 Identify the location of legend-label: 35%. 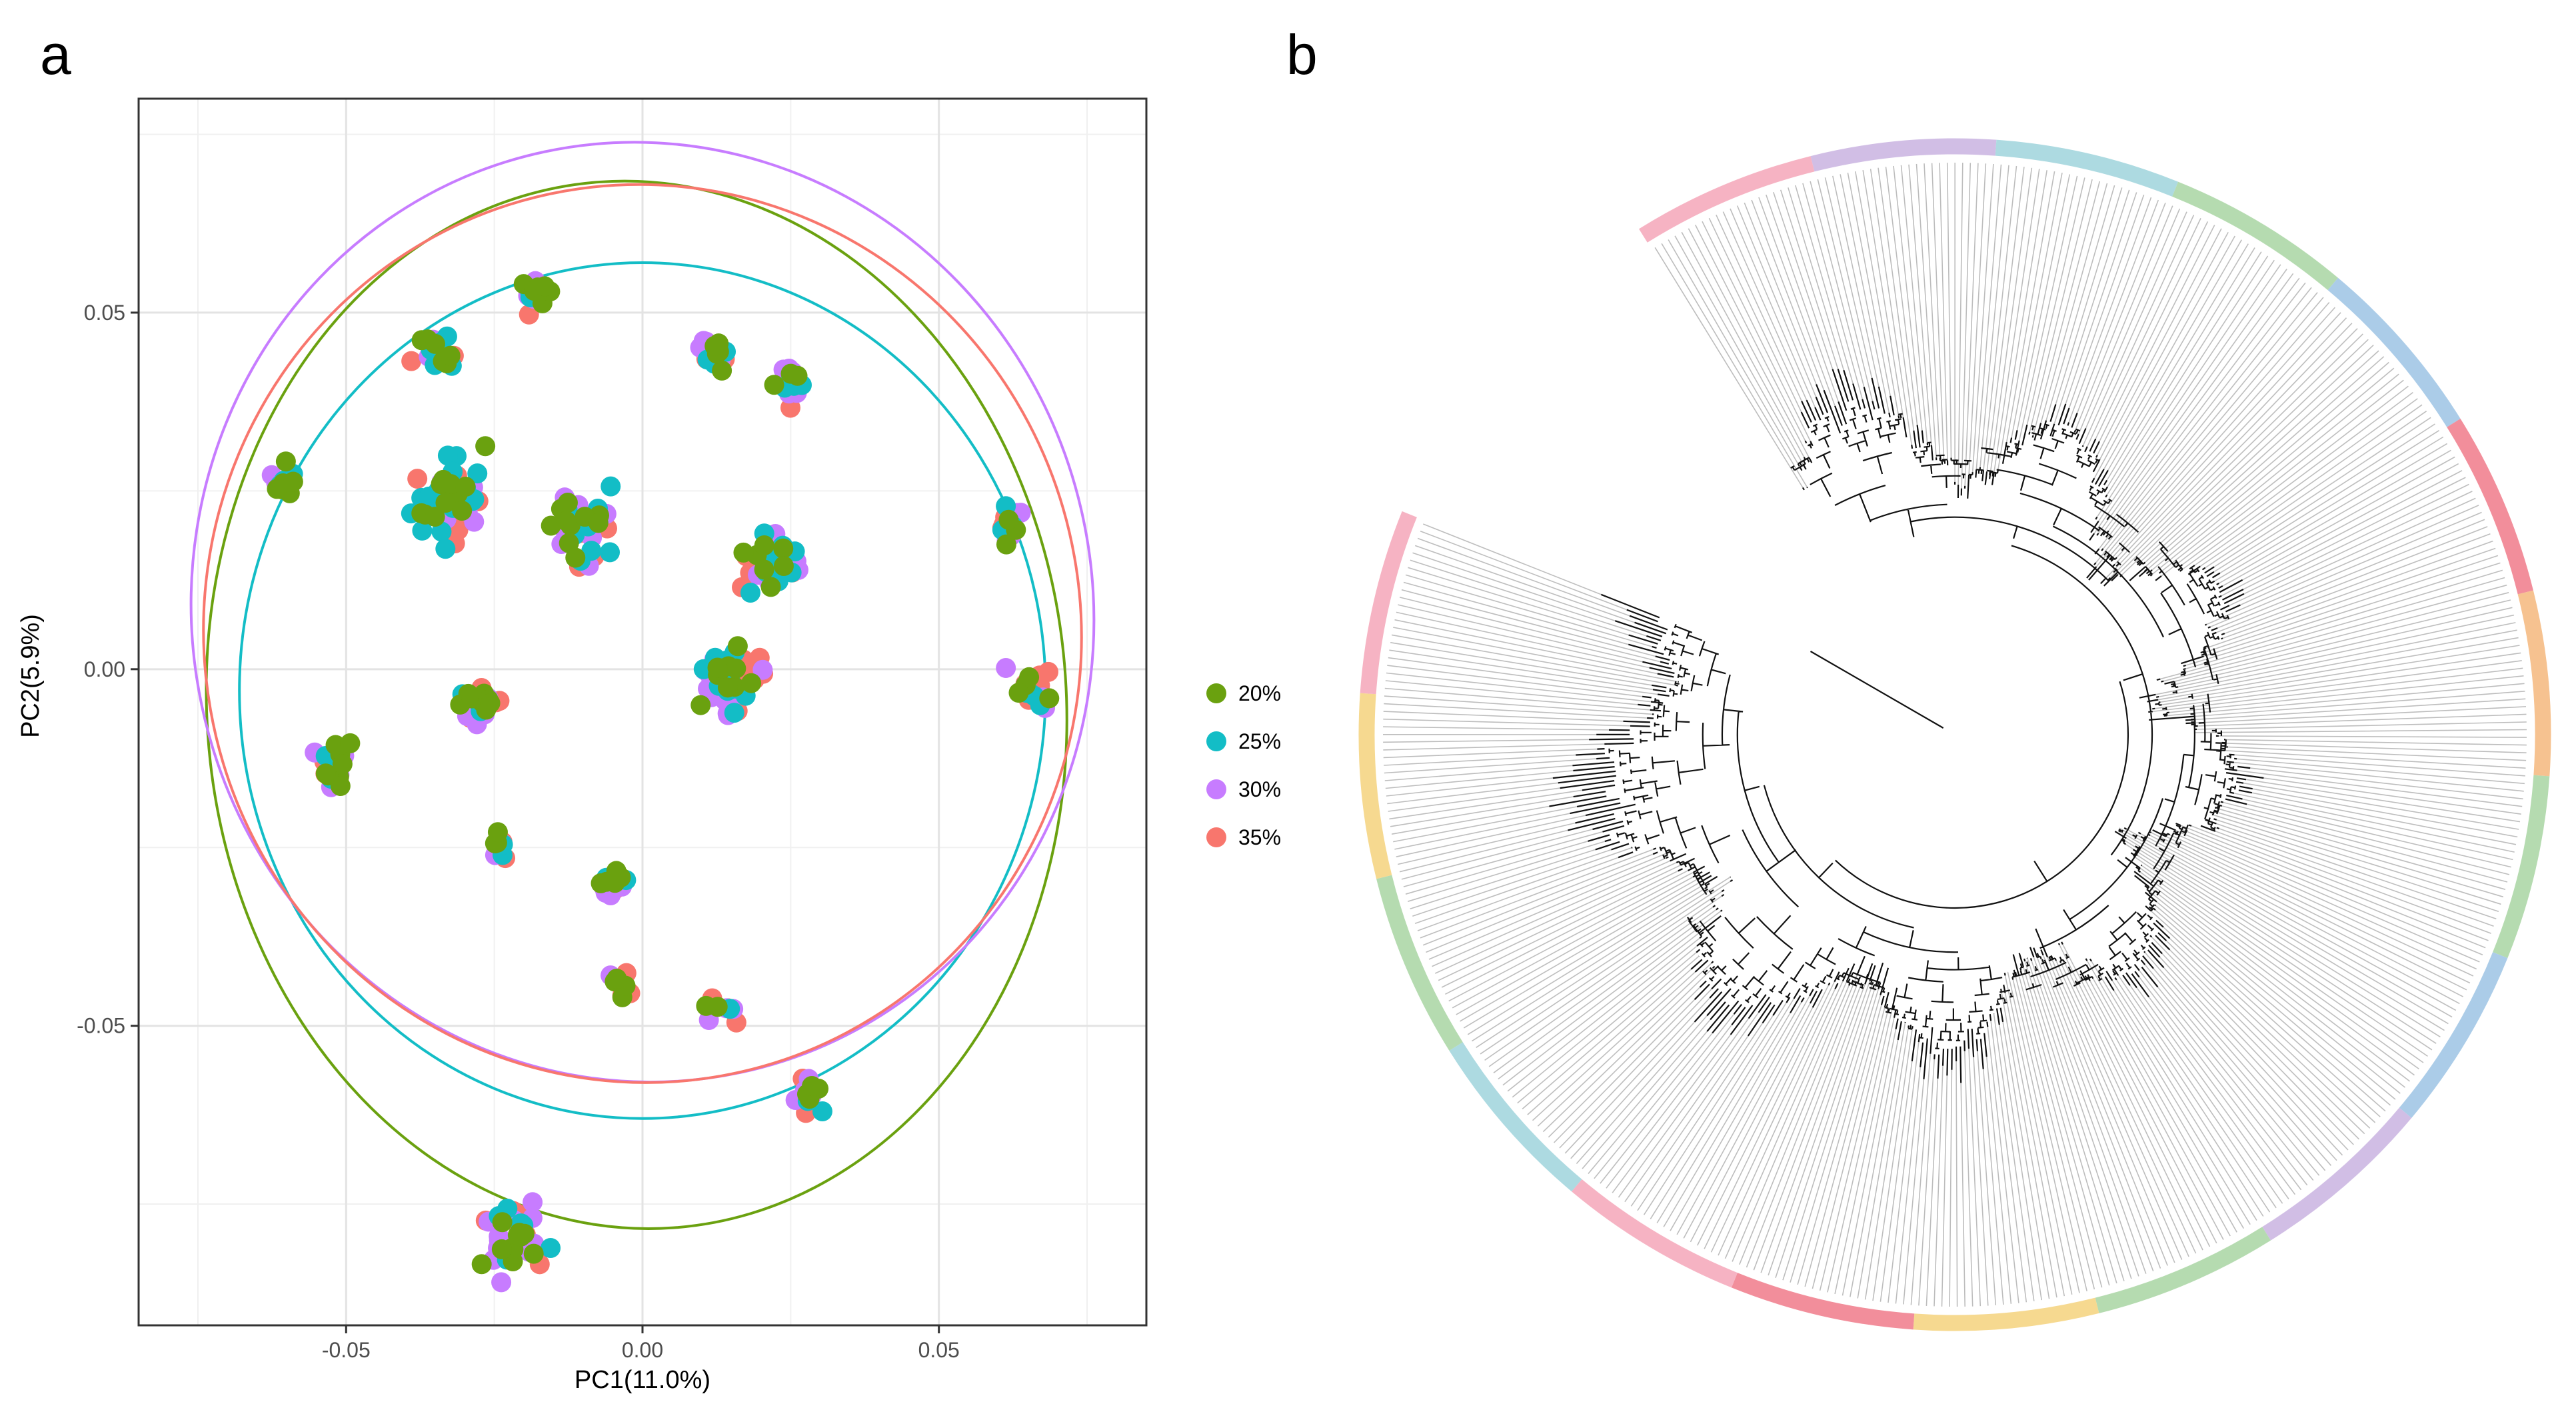
(1260, 837).